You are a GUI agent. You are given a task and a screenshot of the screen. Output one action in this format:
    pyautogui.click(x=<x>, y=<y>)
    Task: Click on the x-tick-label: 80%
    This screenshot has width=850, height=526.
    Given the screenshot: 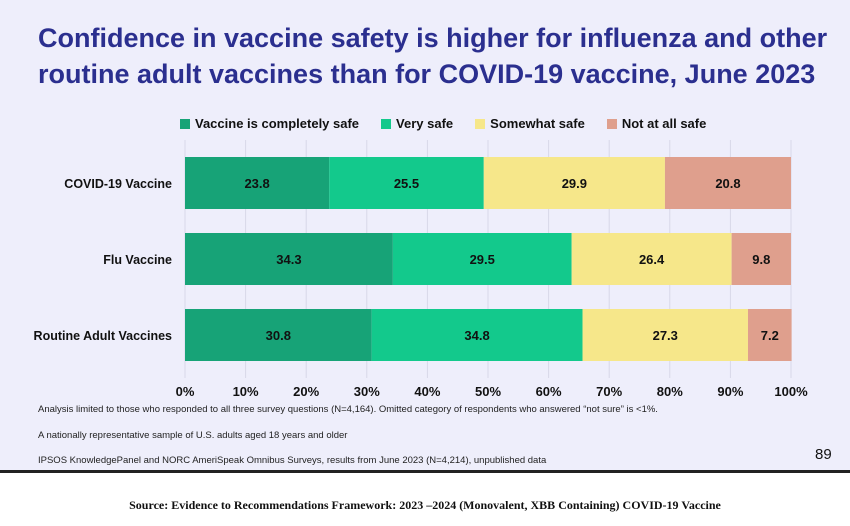 What is the action you would take?
    pyautogui.click(x=670, y=391)
    